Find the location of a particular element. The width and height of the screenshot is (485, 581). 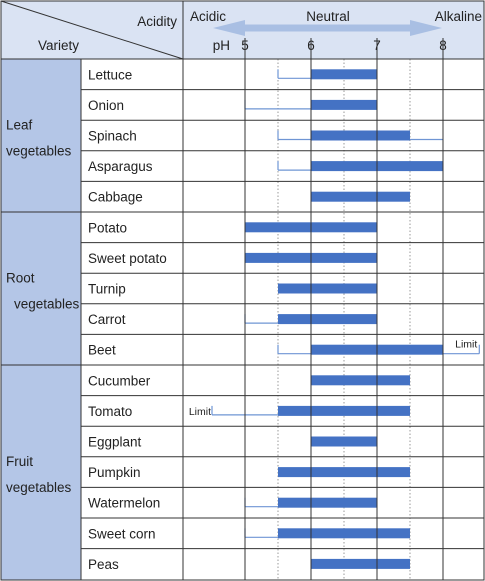

variety-label: Lettuce is located at coordinates (110, 74).